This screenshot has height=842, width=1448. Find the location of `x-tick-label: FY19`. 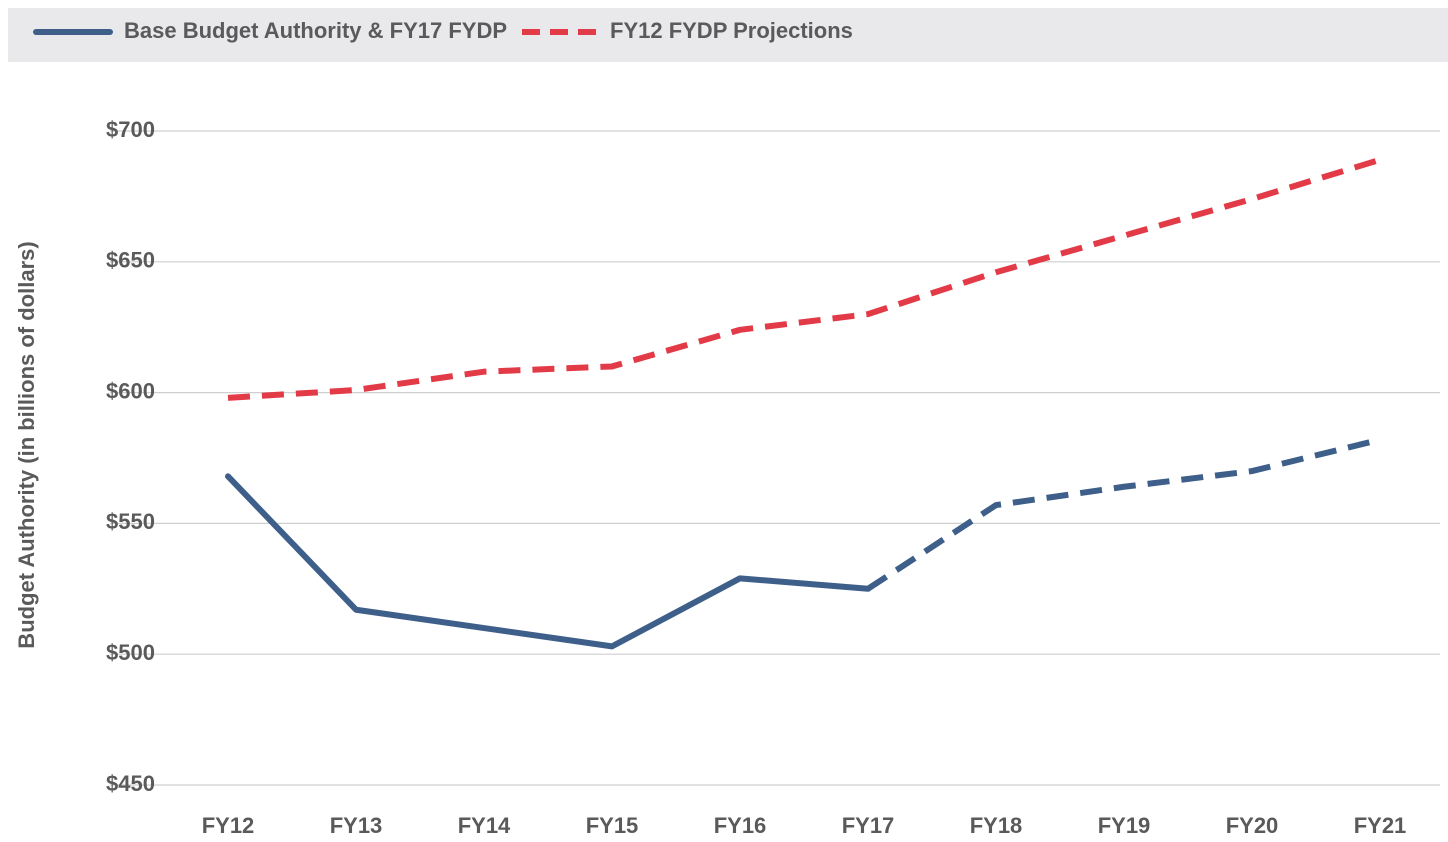

x-tick-label: FY19 is located at coordinates (1124, 825).